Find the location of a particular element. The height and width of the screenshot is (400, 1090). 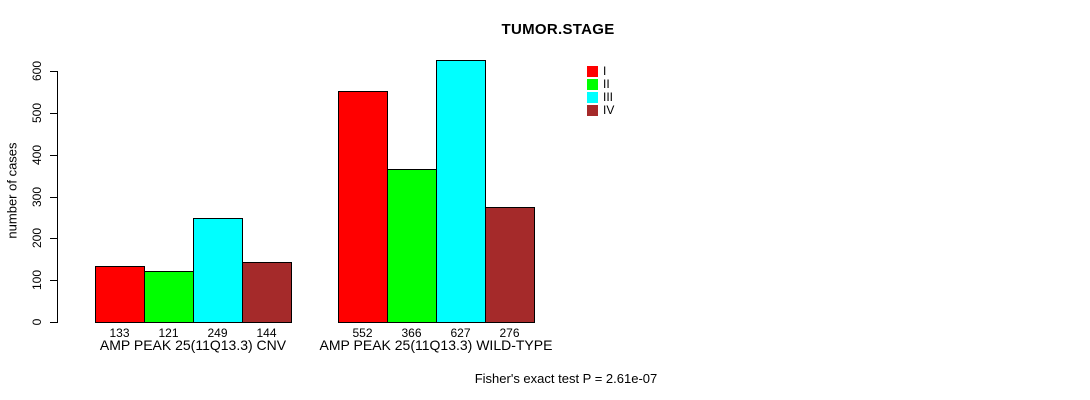

y-tick-label: 100 is located at coordinates (37, 280).